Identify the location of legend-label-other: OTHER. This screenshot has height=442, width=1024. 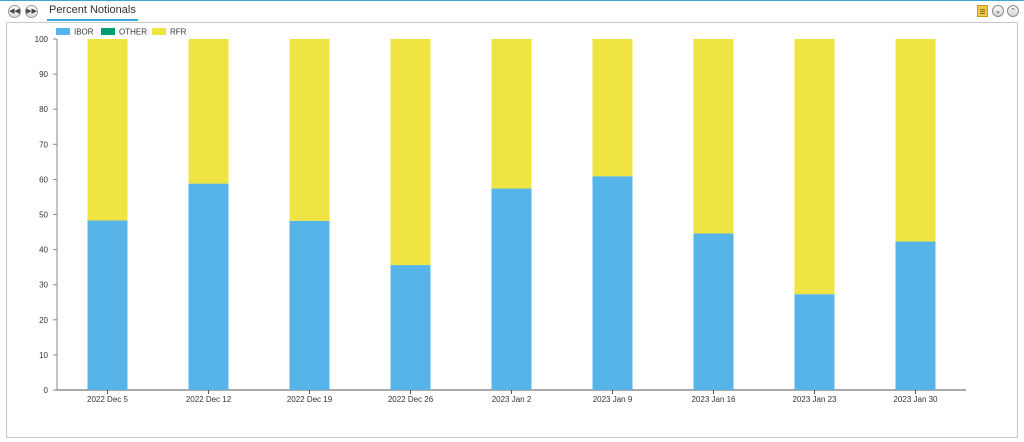
(133, 32).